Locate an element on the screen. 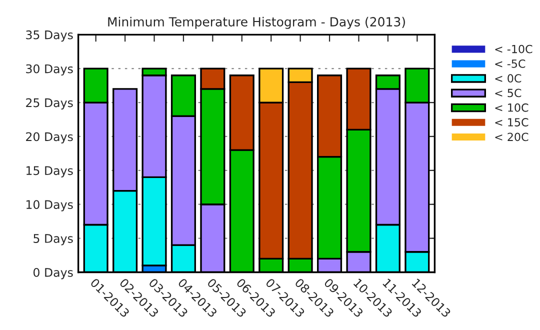 This screenshot has width=540, height=330. legend-label: < 0C is located at coordinates (508, 78).